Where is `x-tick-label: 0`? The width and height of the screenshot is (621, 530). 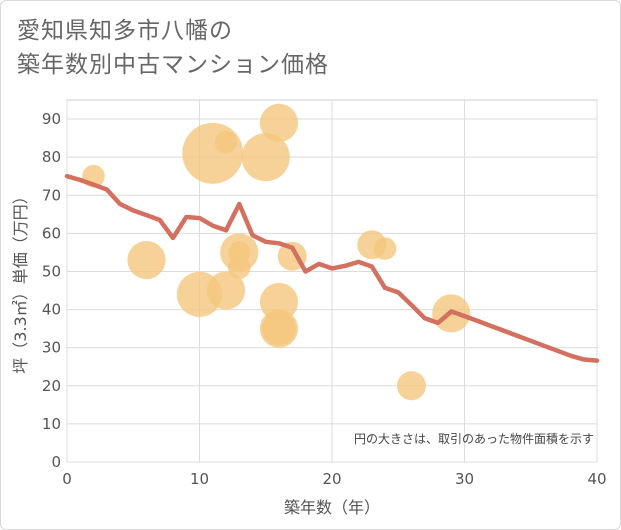
x-tick-label: 0 is located at coordinates (67, 479).